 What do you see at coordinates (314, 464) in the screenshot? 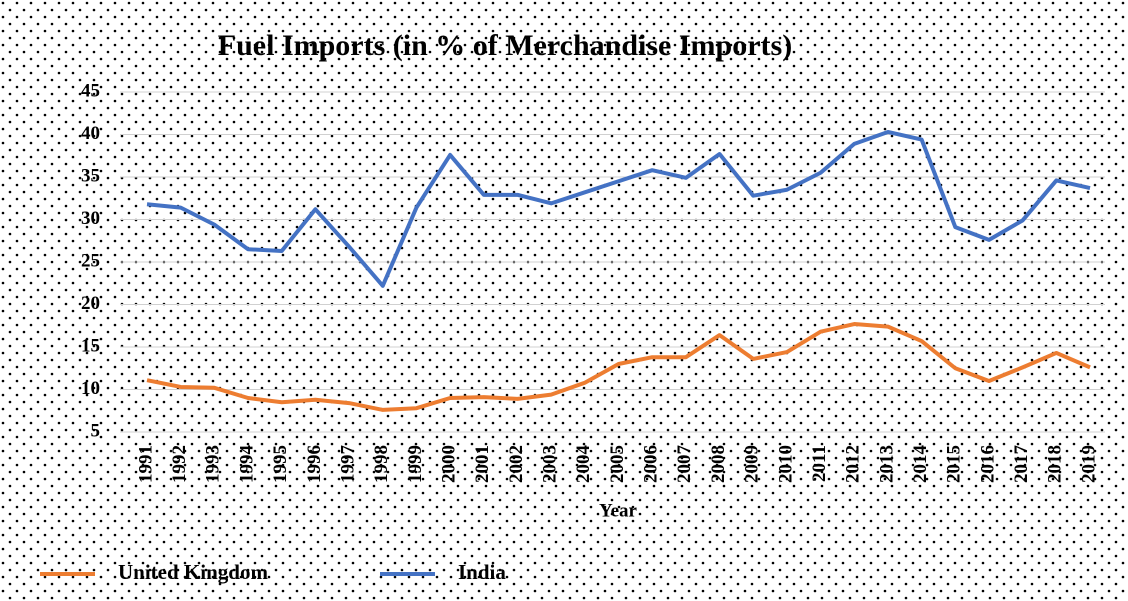
I see `x-tick-label: 1996` at bounding box center [314, 464].